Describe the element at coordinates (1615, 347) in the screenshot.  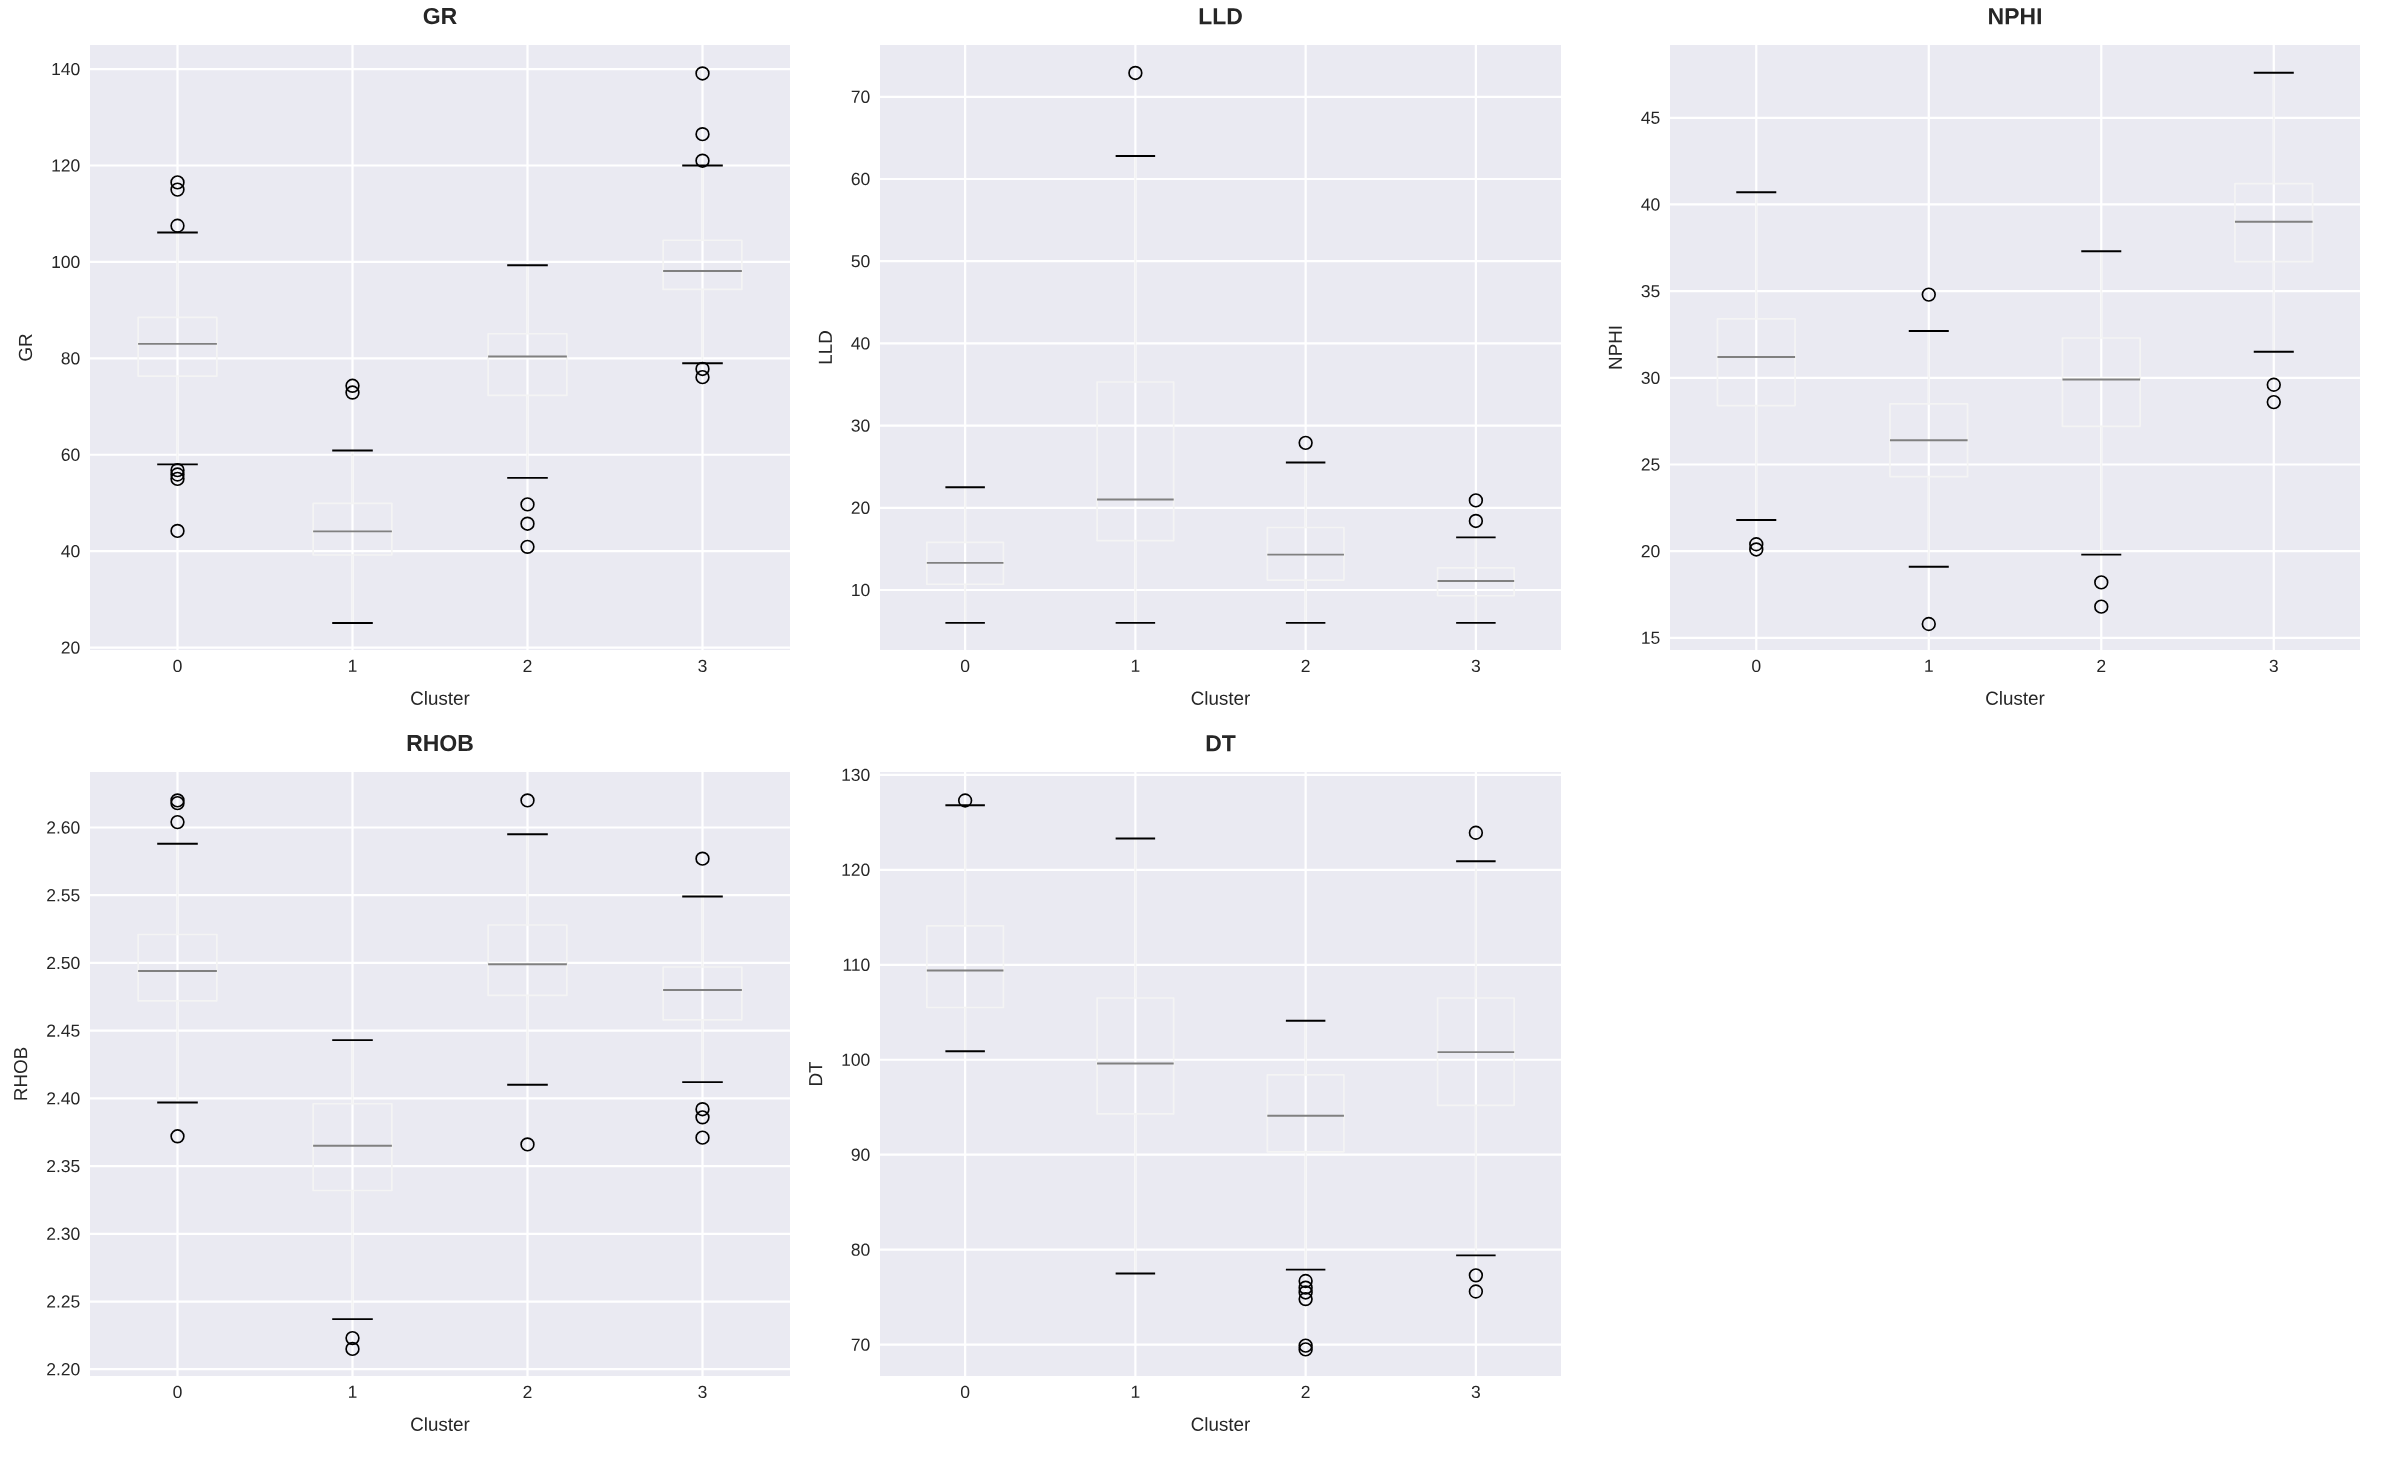
I see `y-axis-title: NPHI` at that location.